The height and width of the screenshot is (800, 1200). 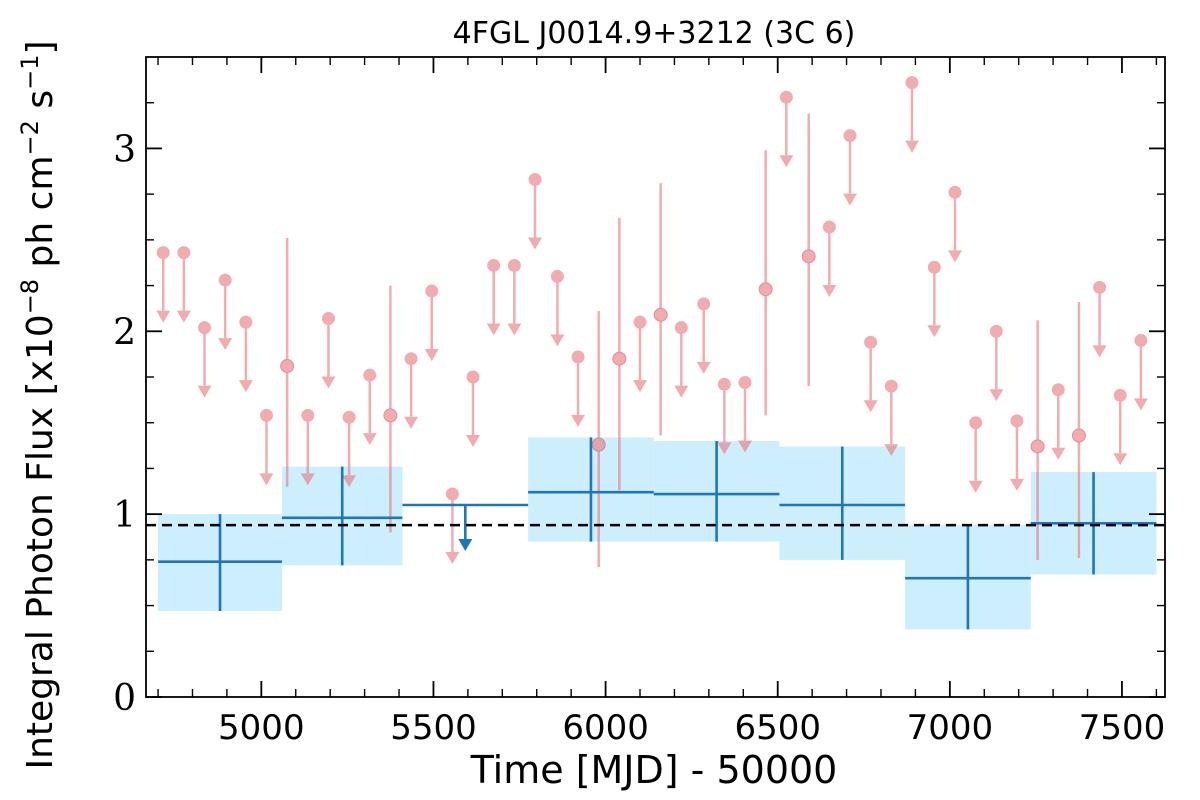 I want to click on x-tick-label: 5500, so click(x=433, y=728).